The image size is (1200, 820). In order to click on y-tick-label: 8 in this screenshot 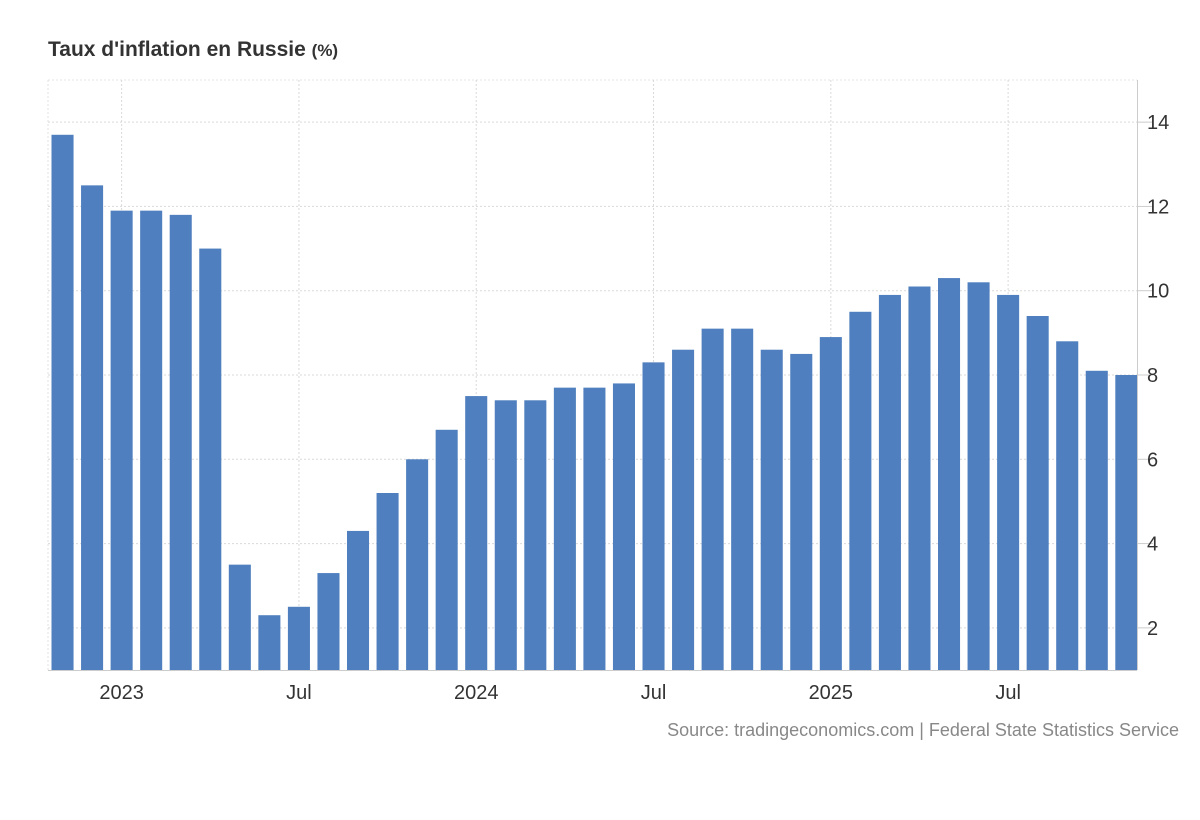, I will do `click(1152, 376)`.